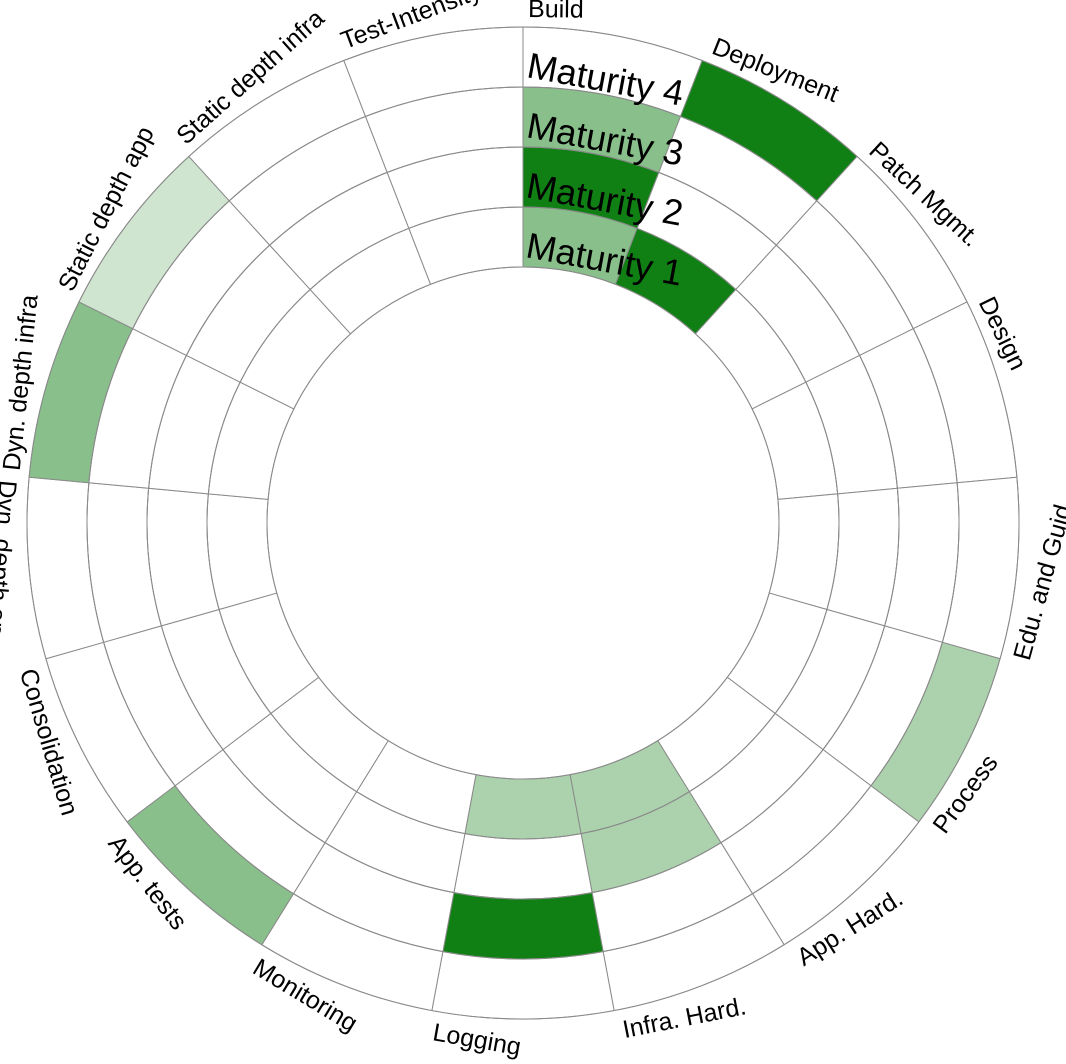 The image size is (1066, 1064). What do you see at coordinates (556, 12) in the screenshot?
I see `category-label: Build` at bounding box center [556, 12].